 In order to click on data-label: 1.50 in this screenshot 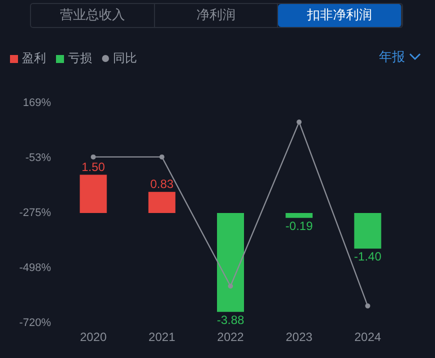, I will do `click(94, 167)`.